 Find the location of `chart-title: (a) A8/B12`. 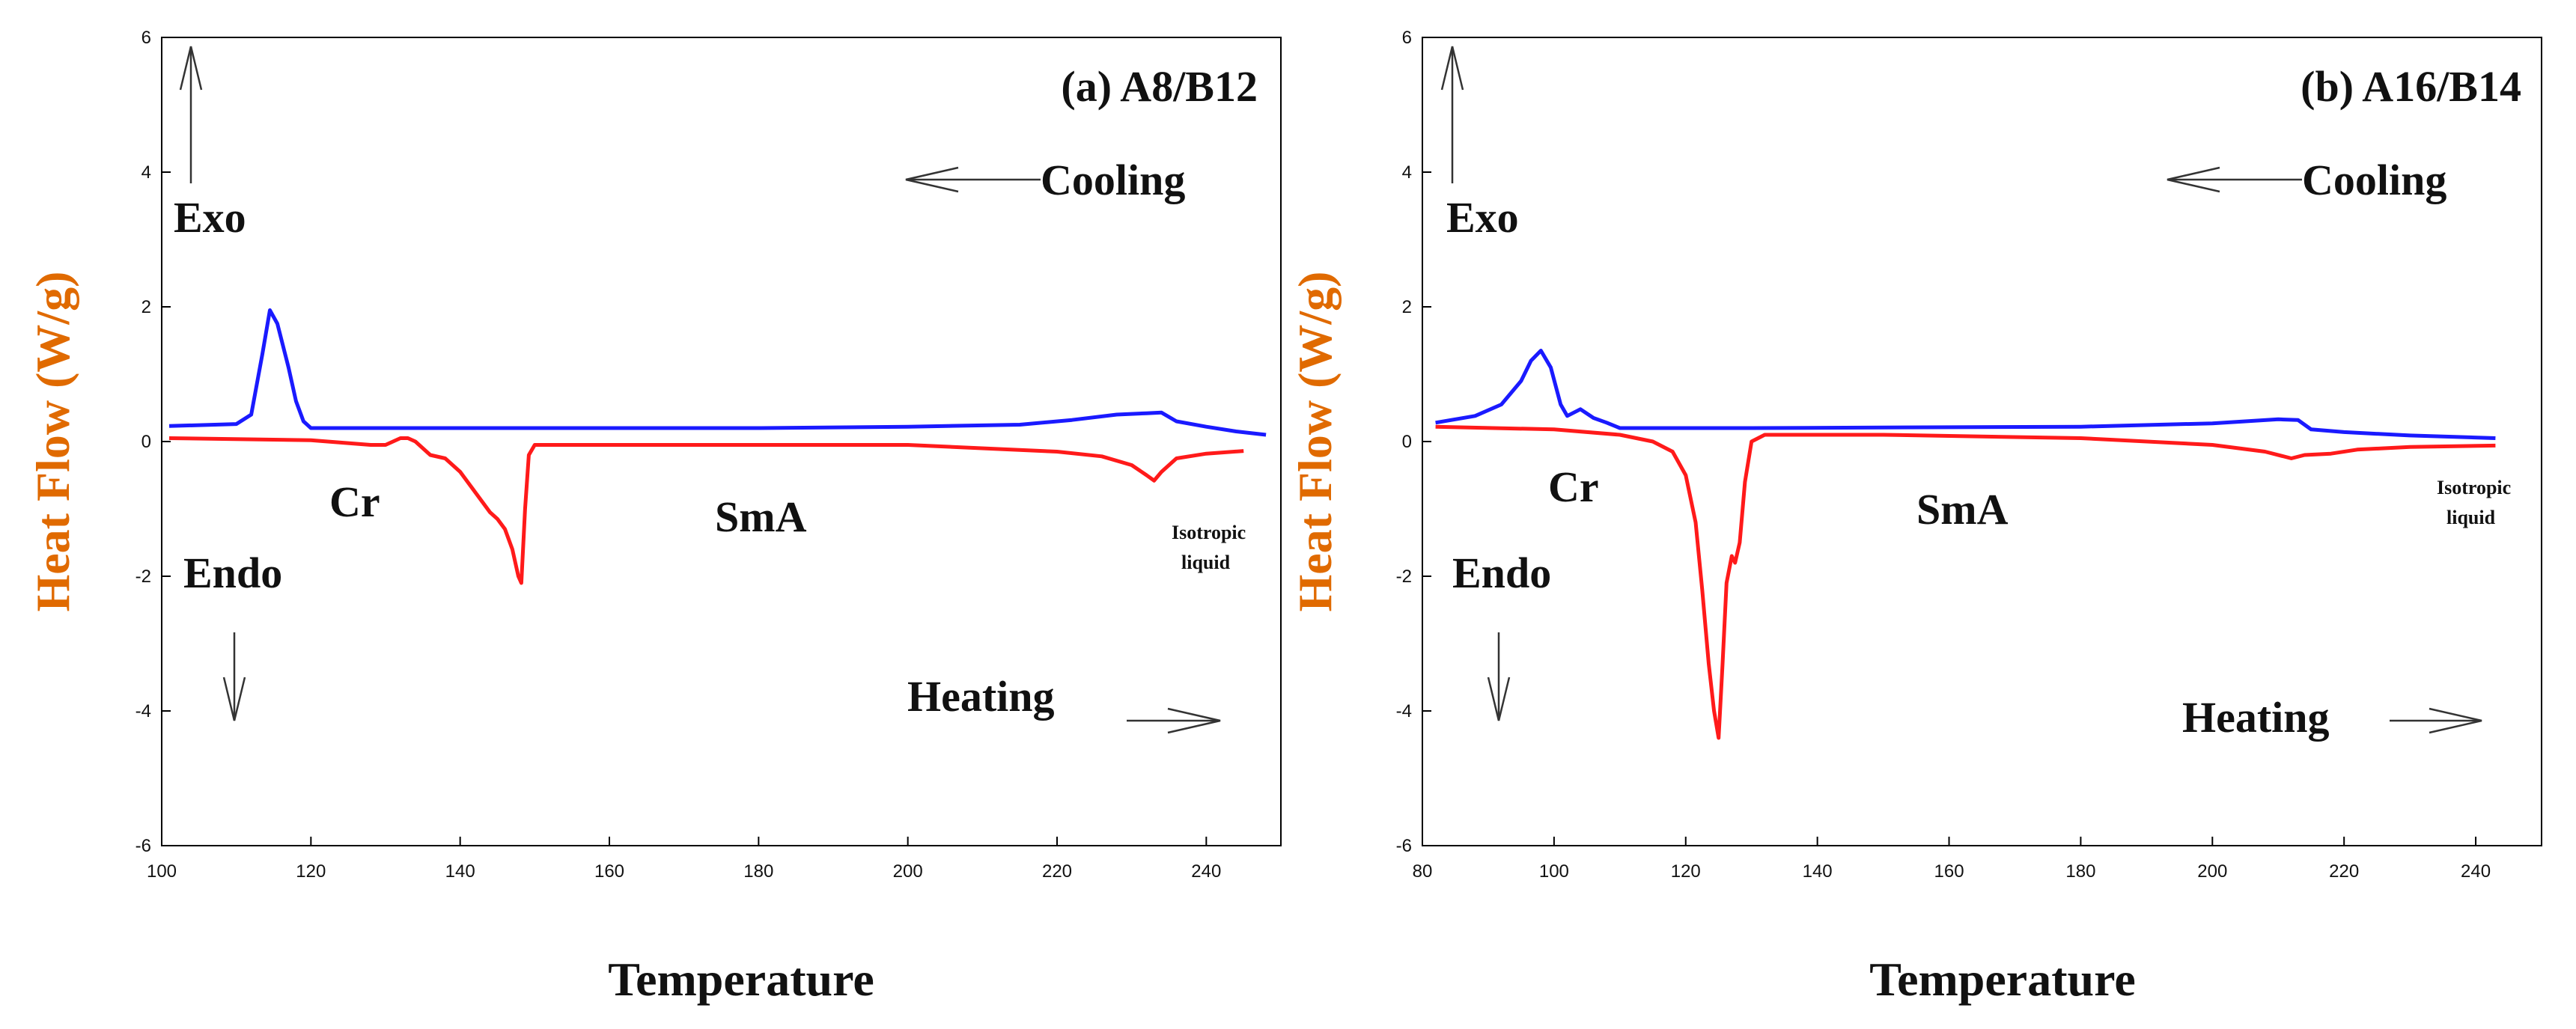

chart-title: (a) A8/B12 is located at coordinates (1159, 86).